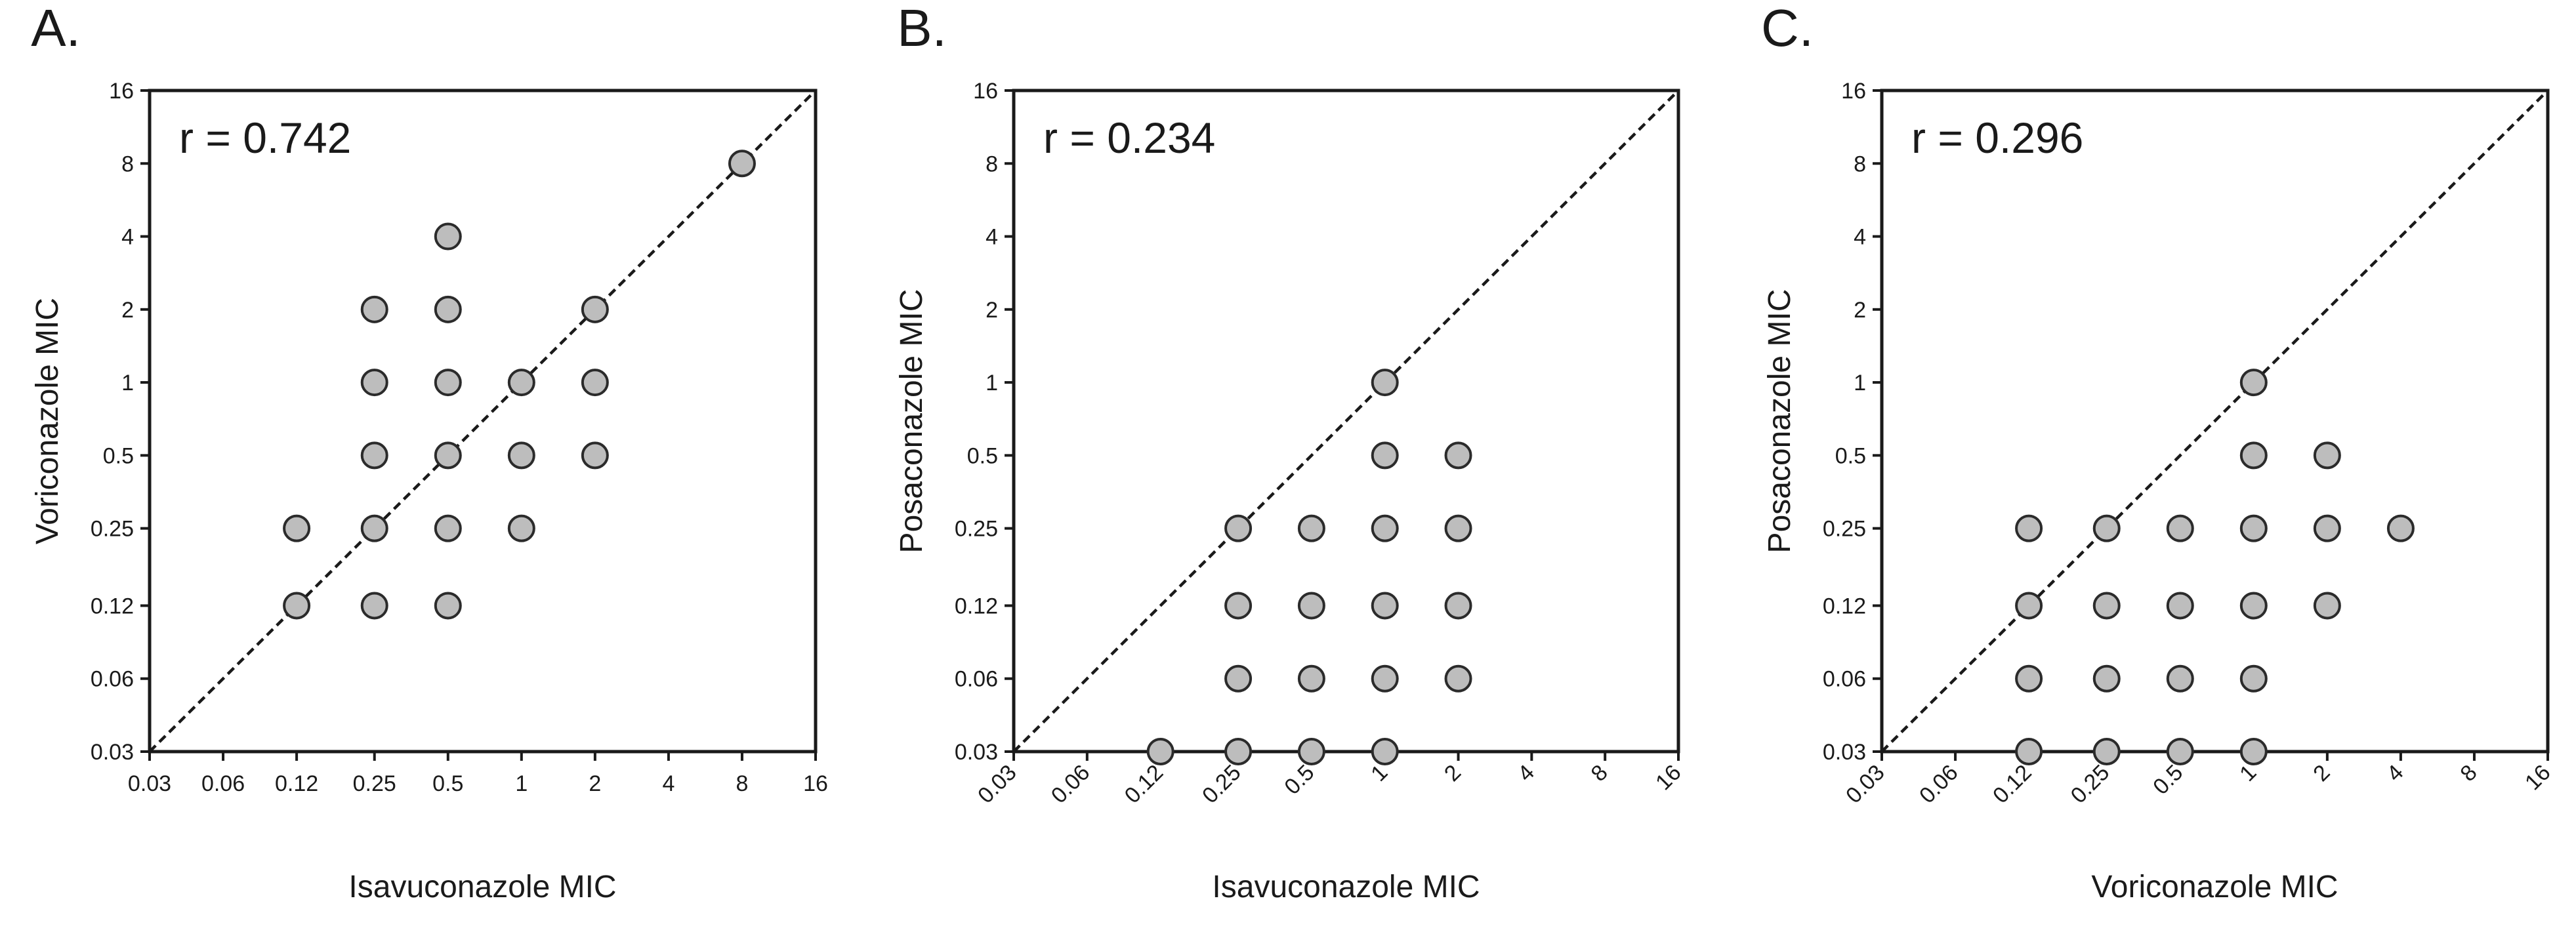  Describe the element at coordinates (521, 783) in the screenshot. I see `x-tick-label: 1` at that location.